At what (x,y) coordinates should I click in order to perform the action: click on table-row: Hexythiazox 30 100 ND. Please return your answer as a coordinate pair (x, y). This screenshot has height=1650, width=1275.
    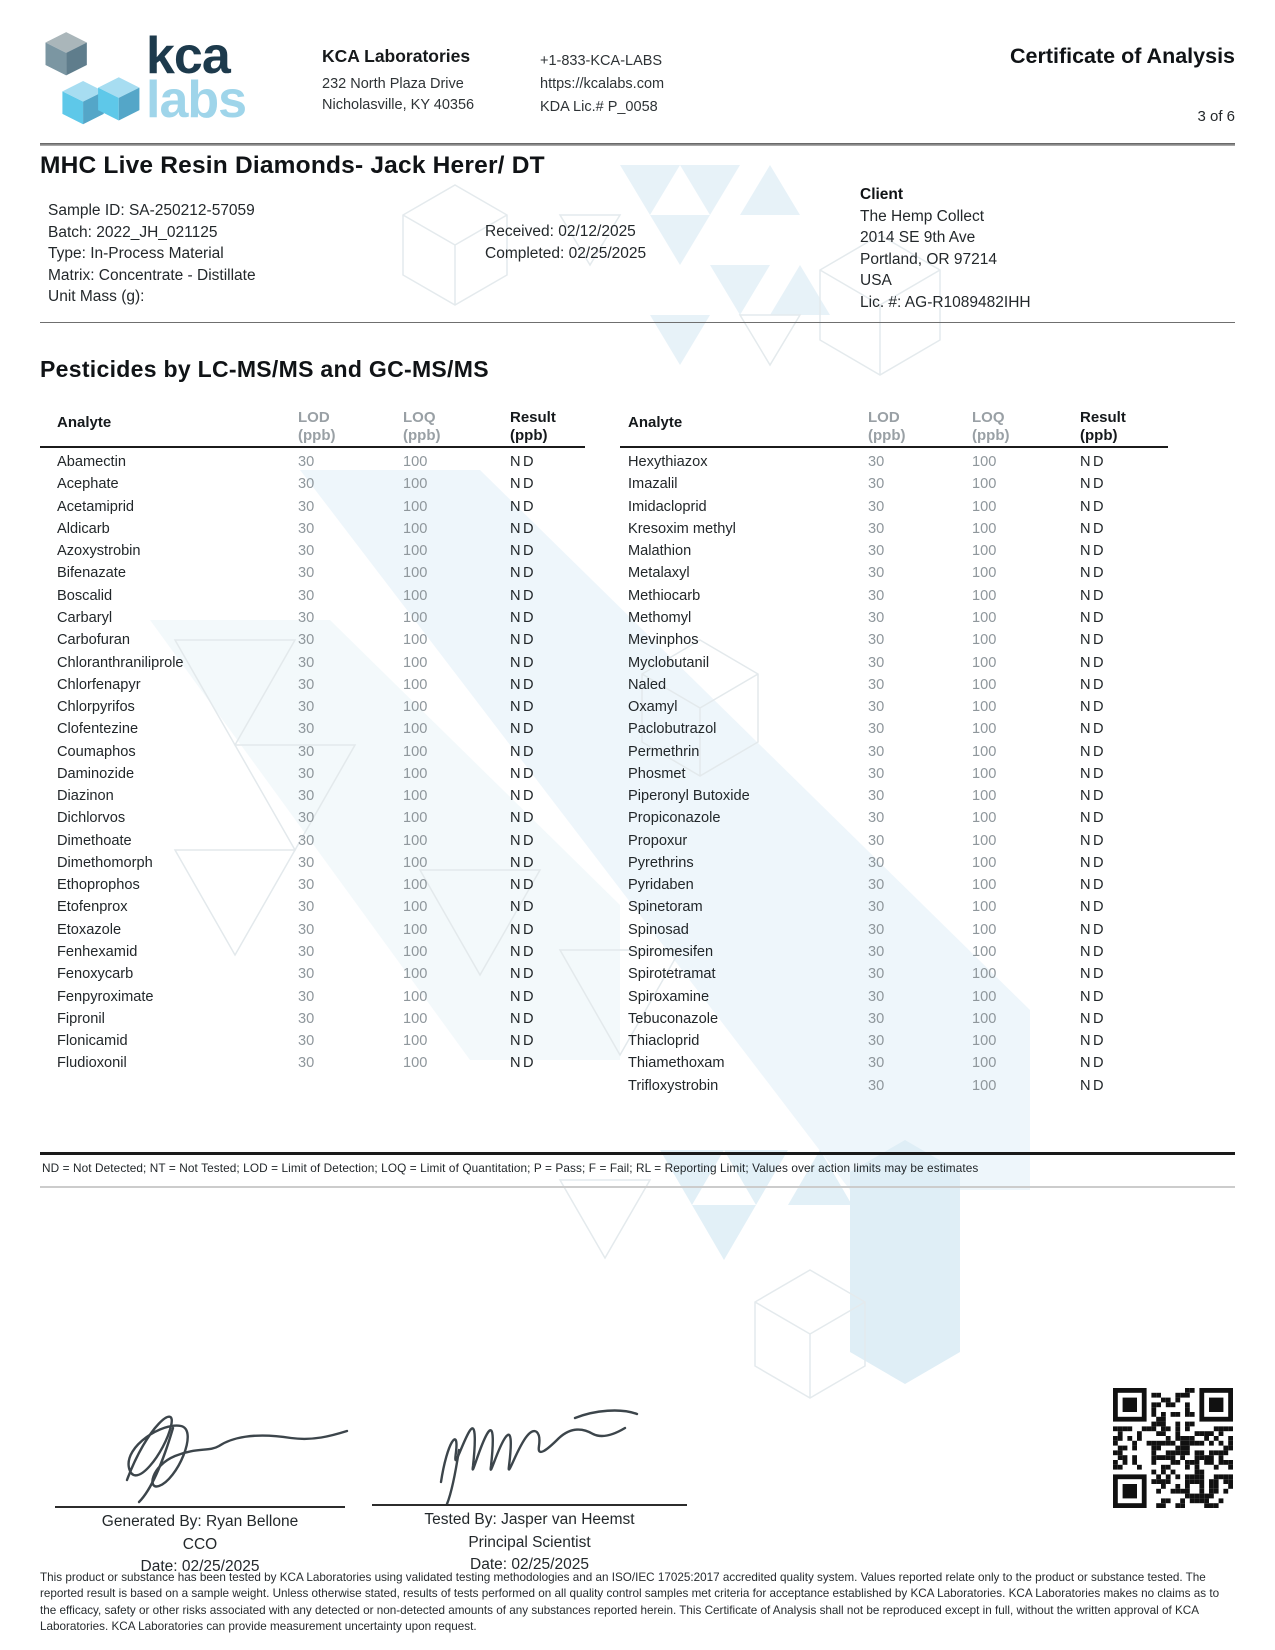
    Looking at the image, I should click on (894, 462).